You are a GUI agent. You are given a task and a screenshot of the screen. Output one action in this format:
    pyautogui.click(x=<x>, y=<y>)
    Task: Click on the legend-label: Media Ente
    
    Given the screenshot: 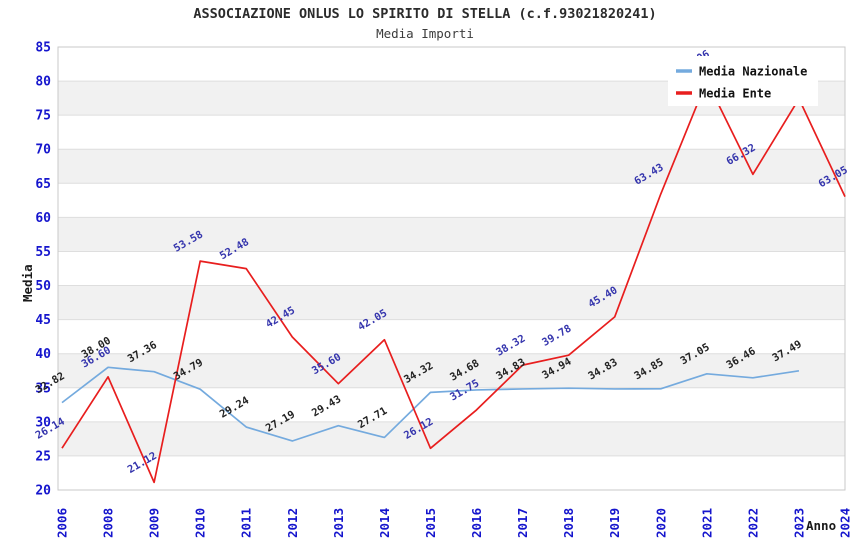 What is the action you would take?
    pyautogui.click(x=735, y=94)
    